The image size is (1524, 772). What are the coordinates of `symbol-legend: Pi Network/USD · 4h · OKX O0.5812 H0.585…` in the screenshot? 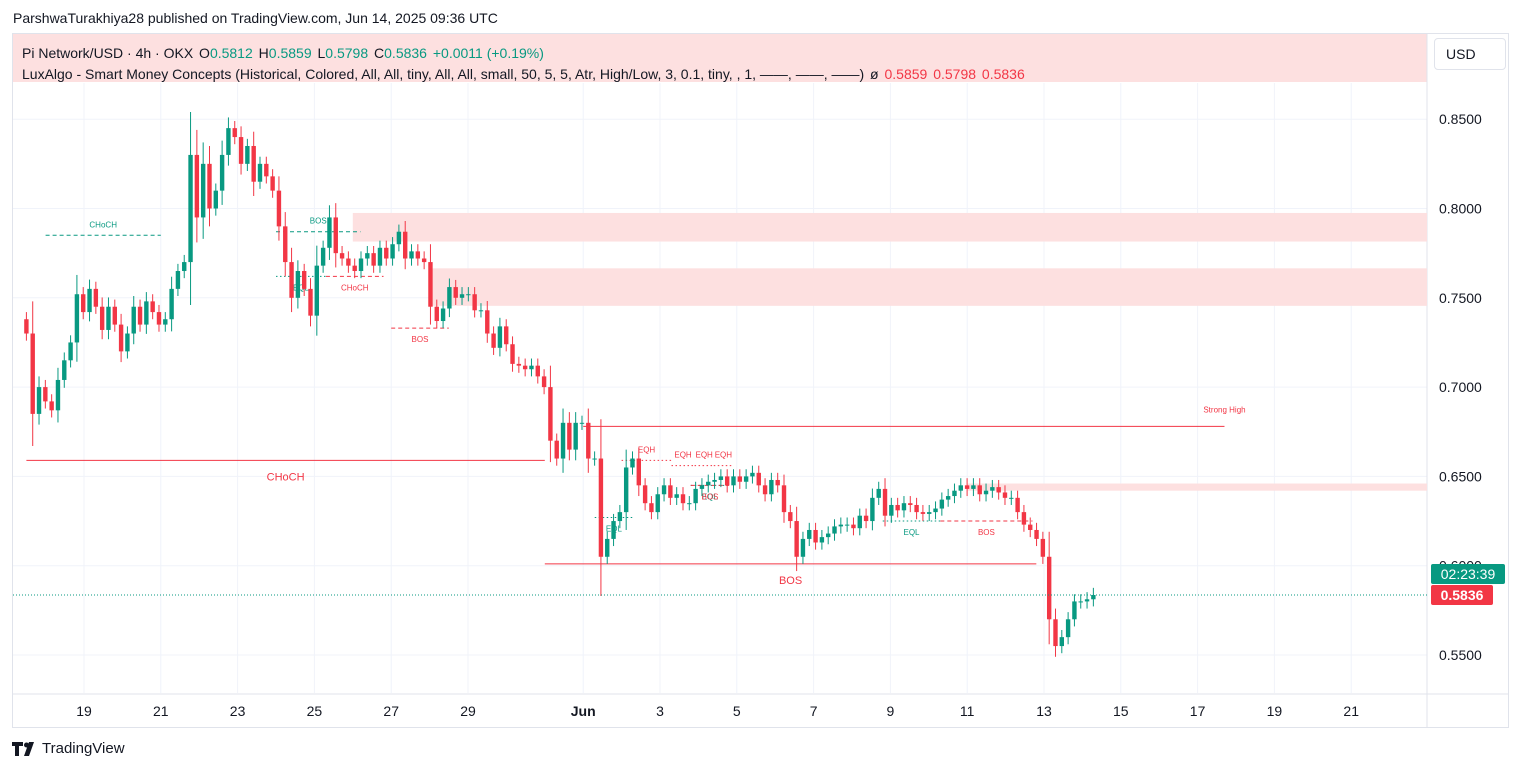 It's located at (283, 53).